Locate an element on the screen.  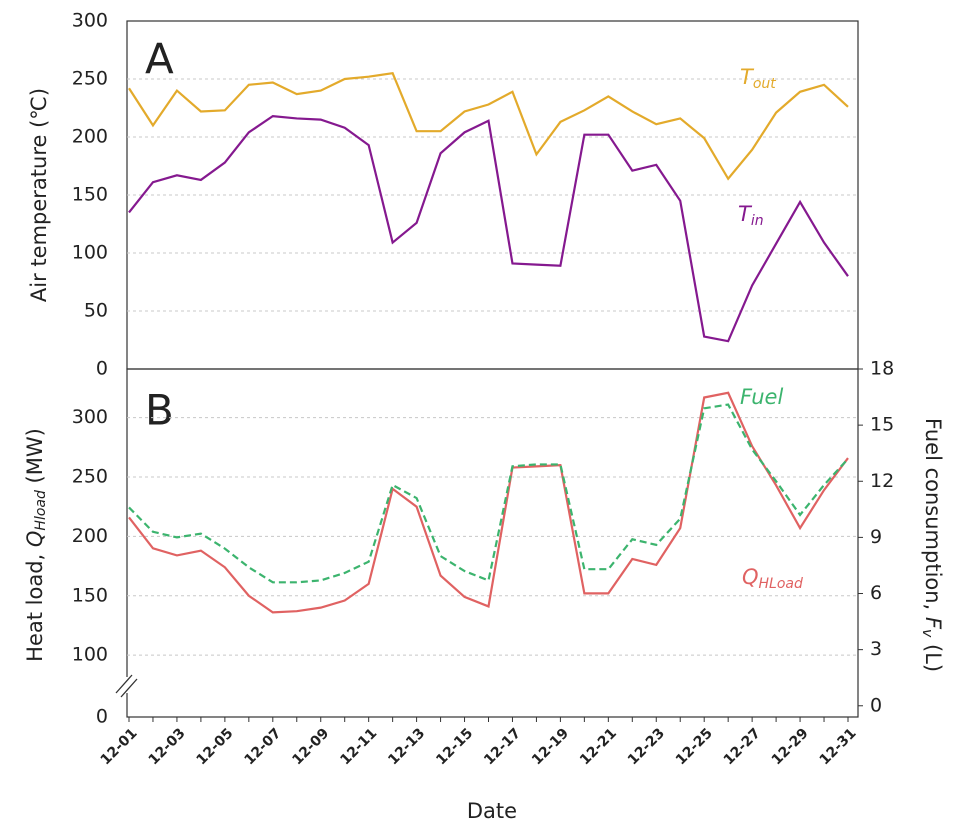
panel-label: A is located at coordinates (159, 59).